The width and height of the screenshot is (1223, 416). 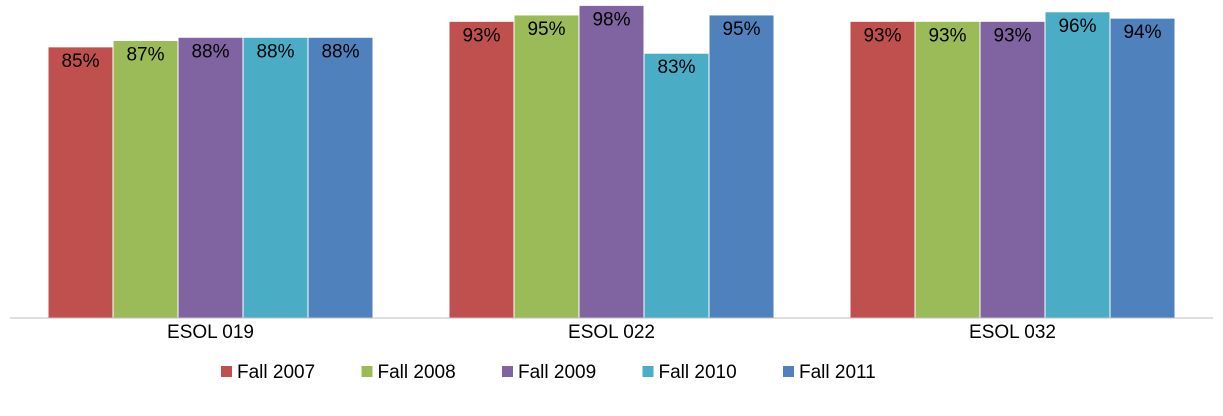 What do you see at coordinates (276, 372) in the screenshot?
I see `legend-label: Fall 2007` at bounding box center [276, 372].